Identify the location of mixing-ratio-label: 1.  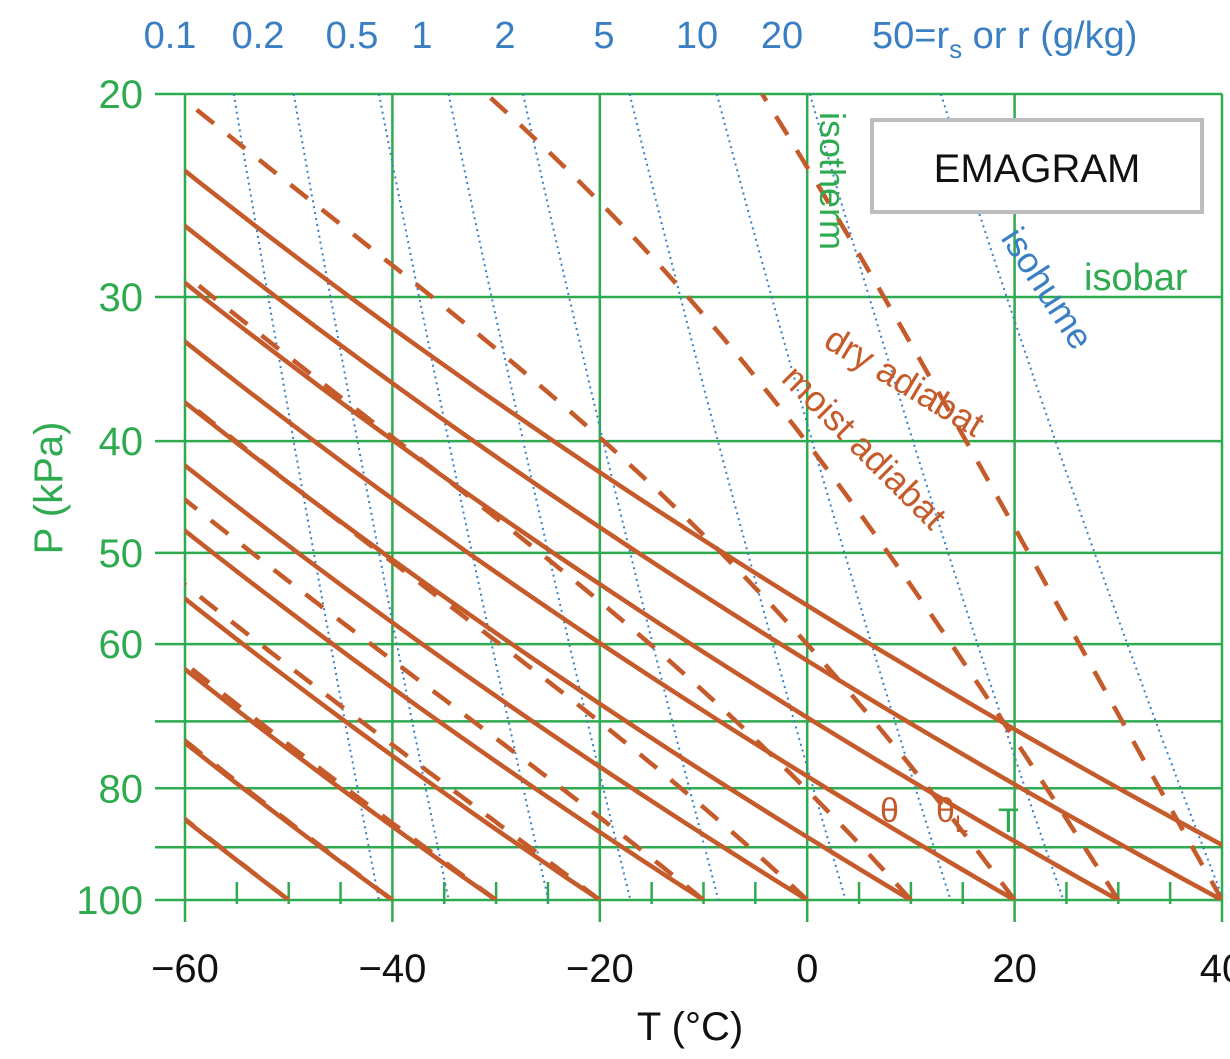
(421, 36).